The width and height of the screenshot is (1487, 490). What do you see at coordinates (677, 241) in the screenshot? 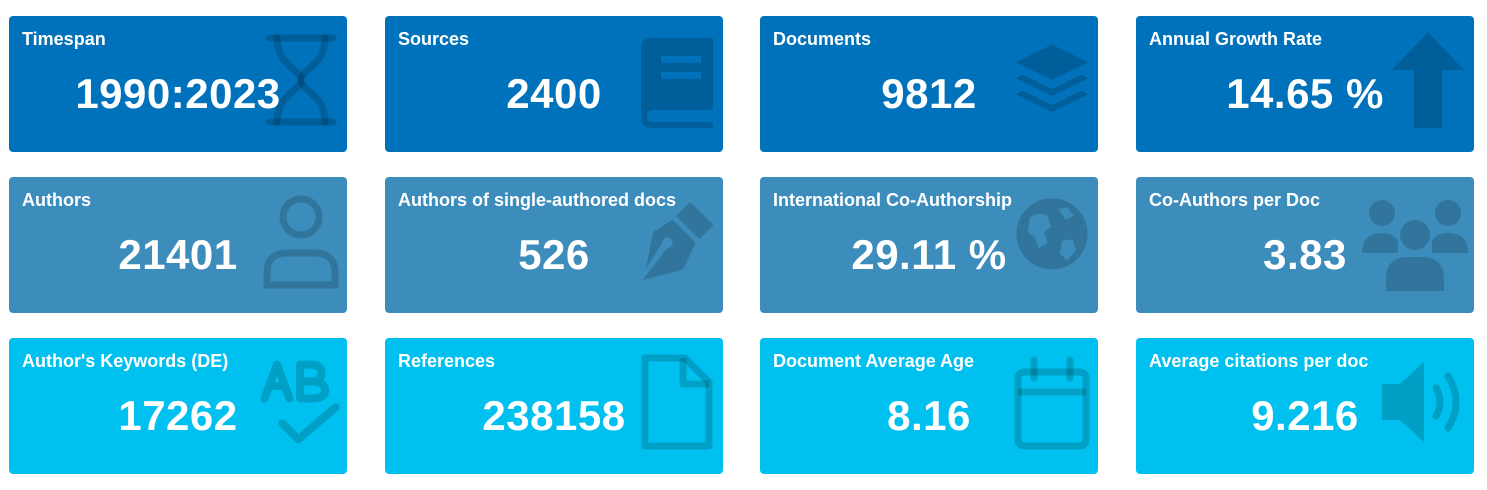
I see `pen-nib-icon` at bounding box center [677, 241].